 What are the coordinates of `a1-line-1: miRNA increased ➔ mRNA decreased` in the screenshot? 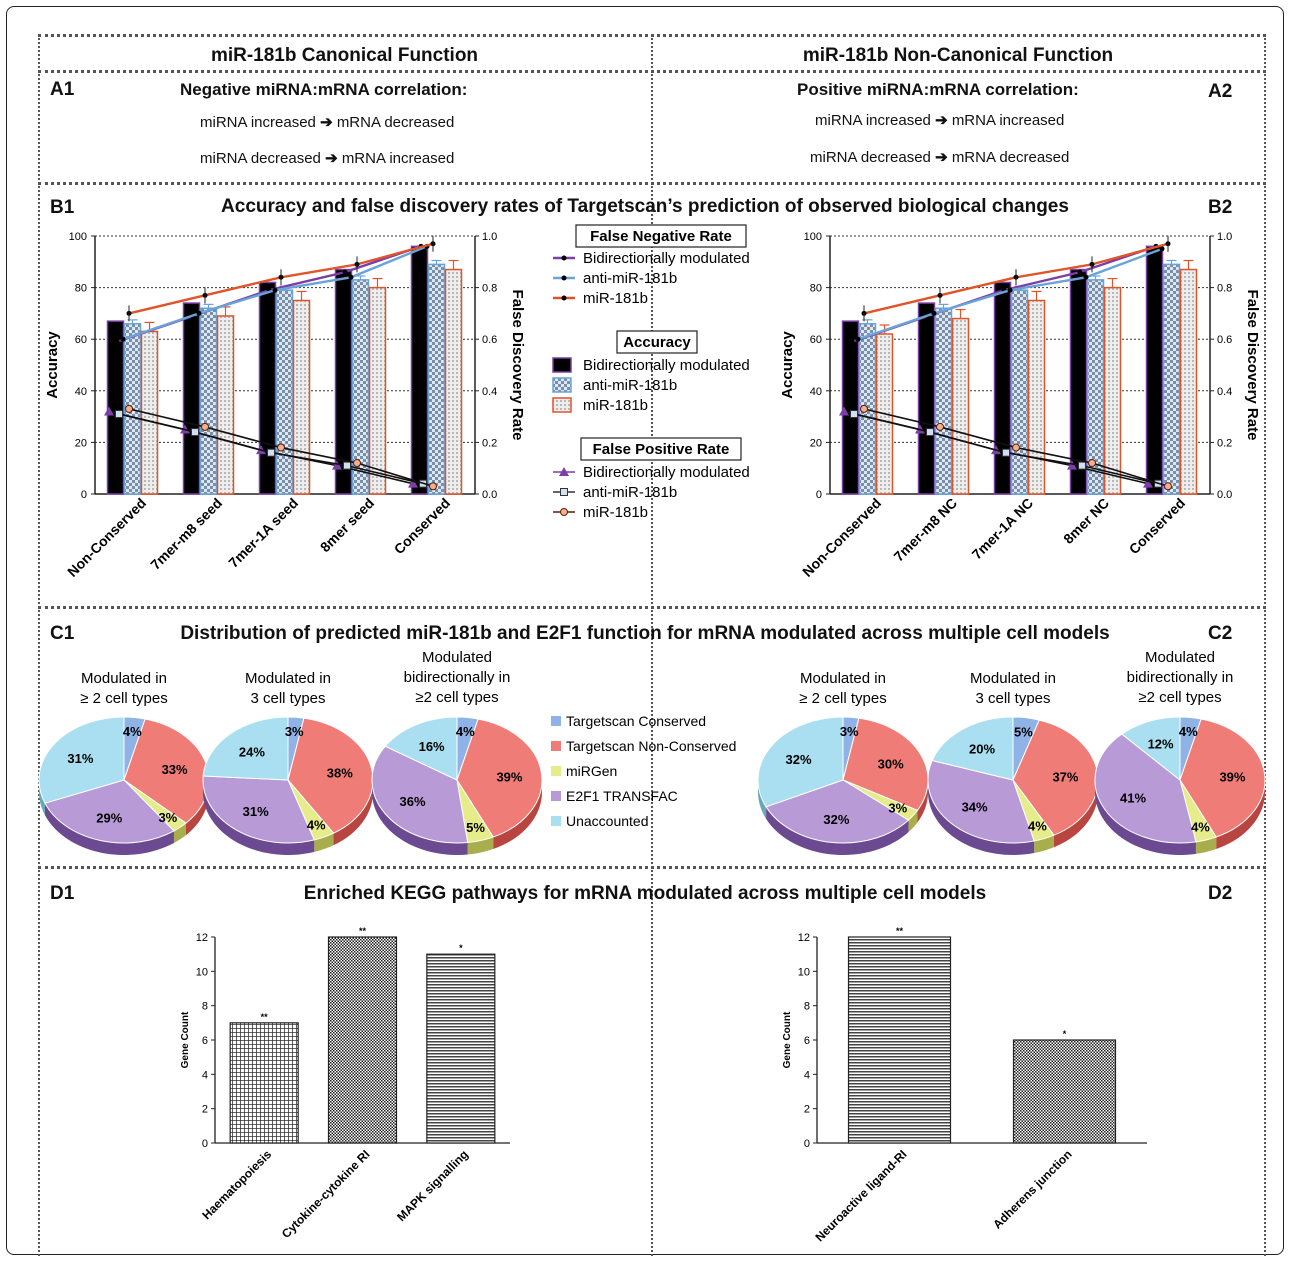 It's located at (327, 122).